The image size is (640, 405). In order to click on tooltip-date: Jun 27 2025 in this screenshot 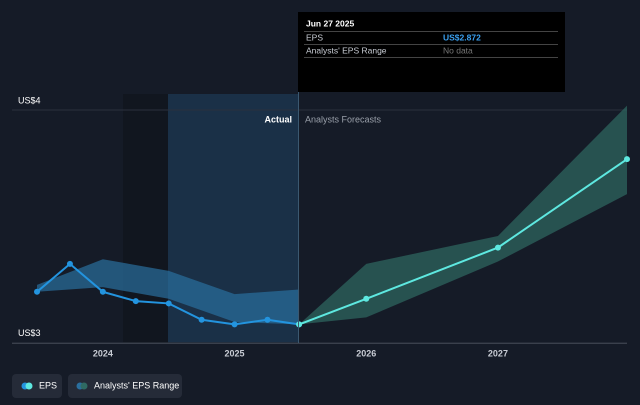, I will do `click(330, 23)`.